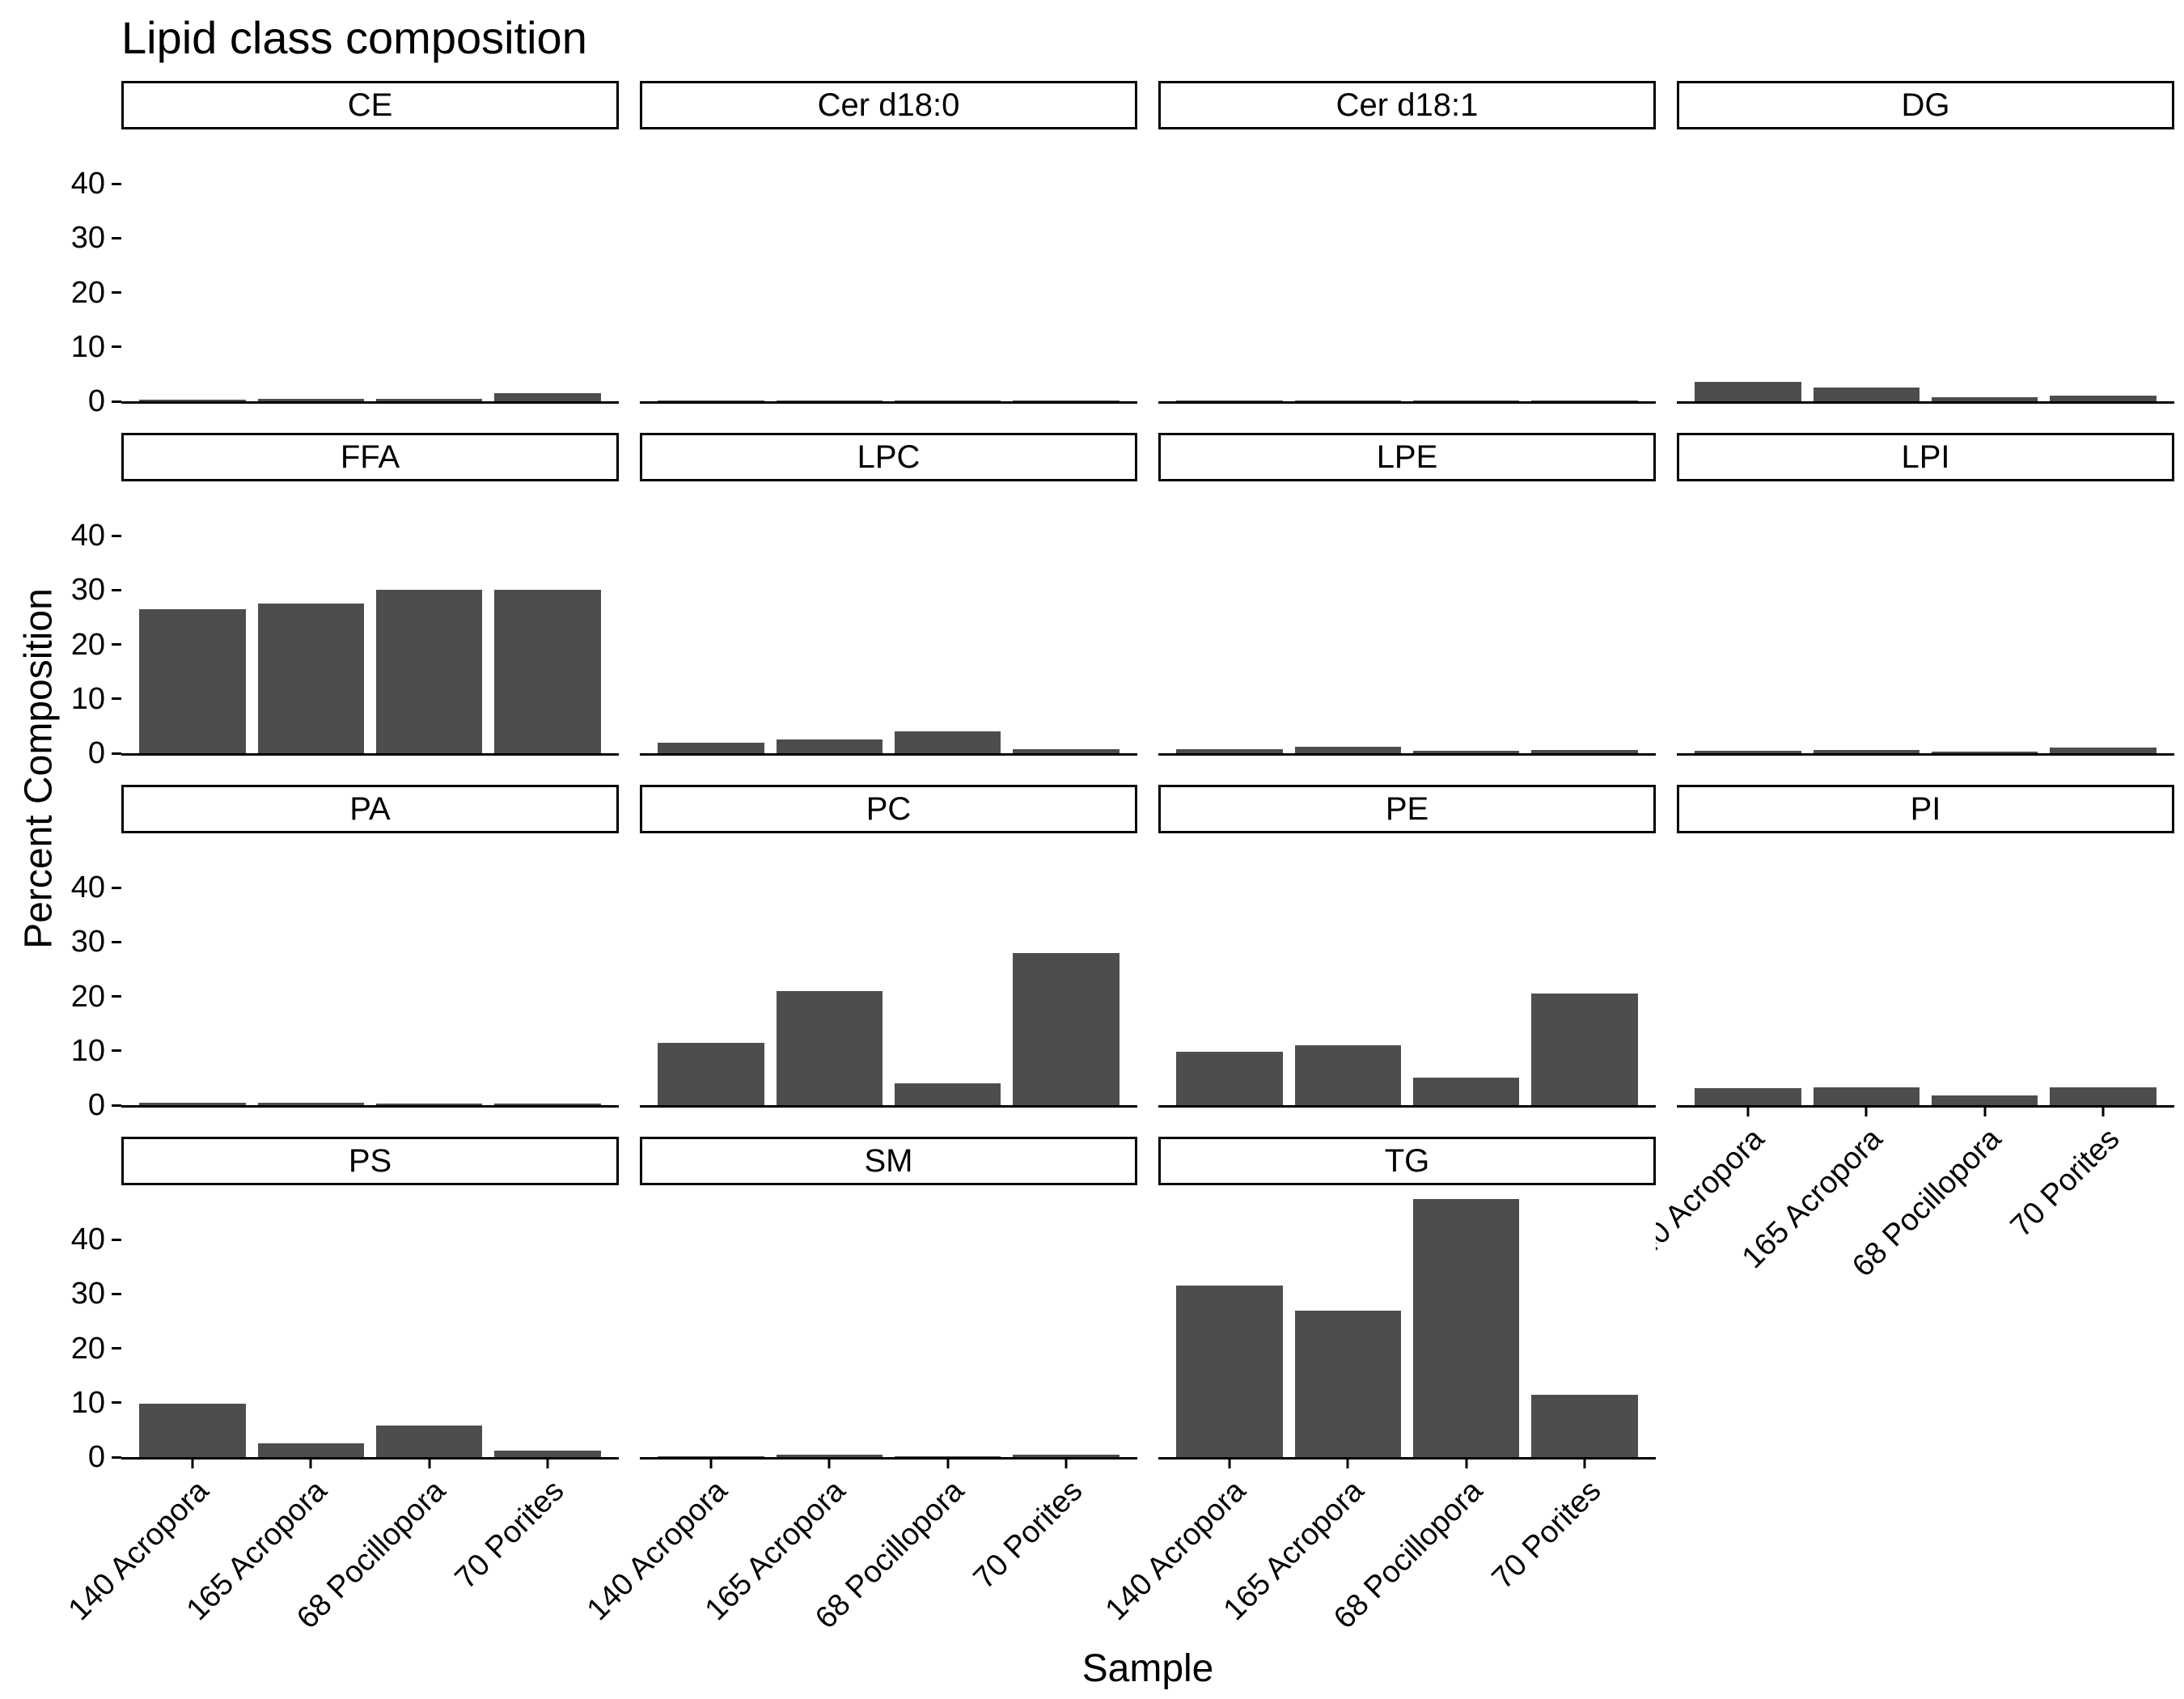 Image resolution: width=2184 pixels, height=1699 pixels. I want to click on facet-strip-label: PI, so click(1926, 808).